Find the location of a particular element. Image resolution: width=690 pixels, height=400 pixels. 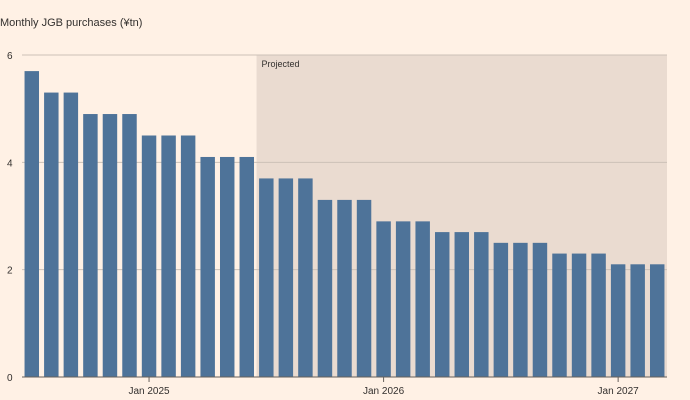

x-tick-label: Jan 2025 is located at coordinates (149, 391).